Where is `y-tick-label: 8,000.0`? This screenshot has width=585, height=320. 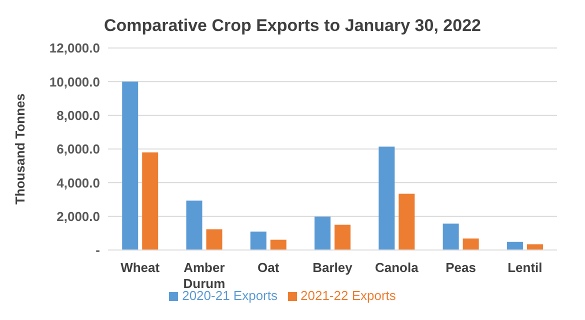
y-tick-label: 8,000.0 is located at coordinates (78, 115).